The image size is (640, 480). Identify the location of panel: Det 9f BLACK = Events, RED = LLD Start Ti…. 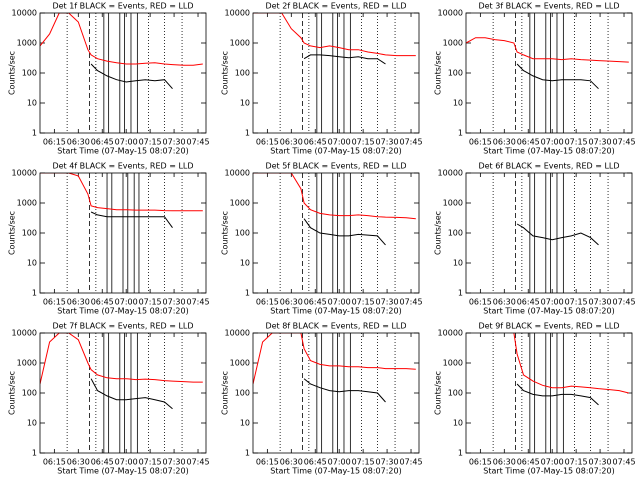
(535, 399).